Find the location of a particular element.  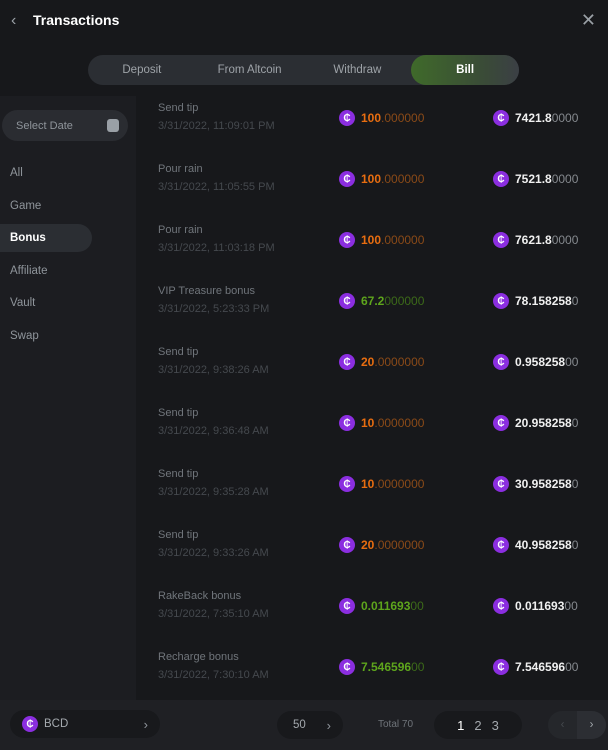

transaction-balance: ₵ 30.958258 0 is located at coordinates (535, 484).